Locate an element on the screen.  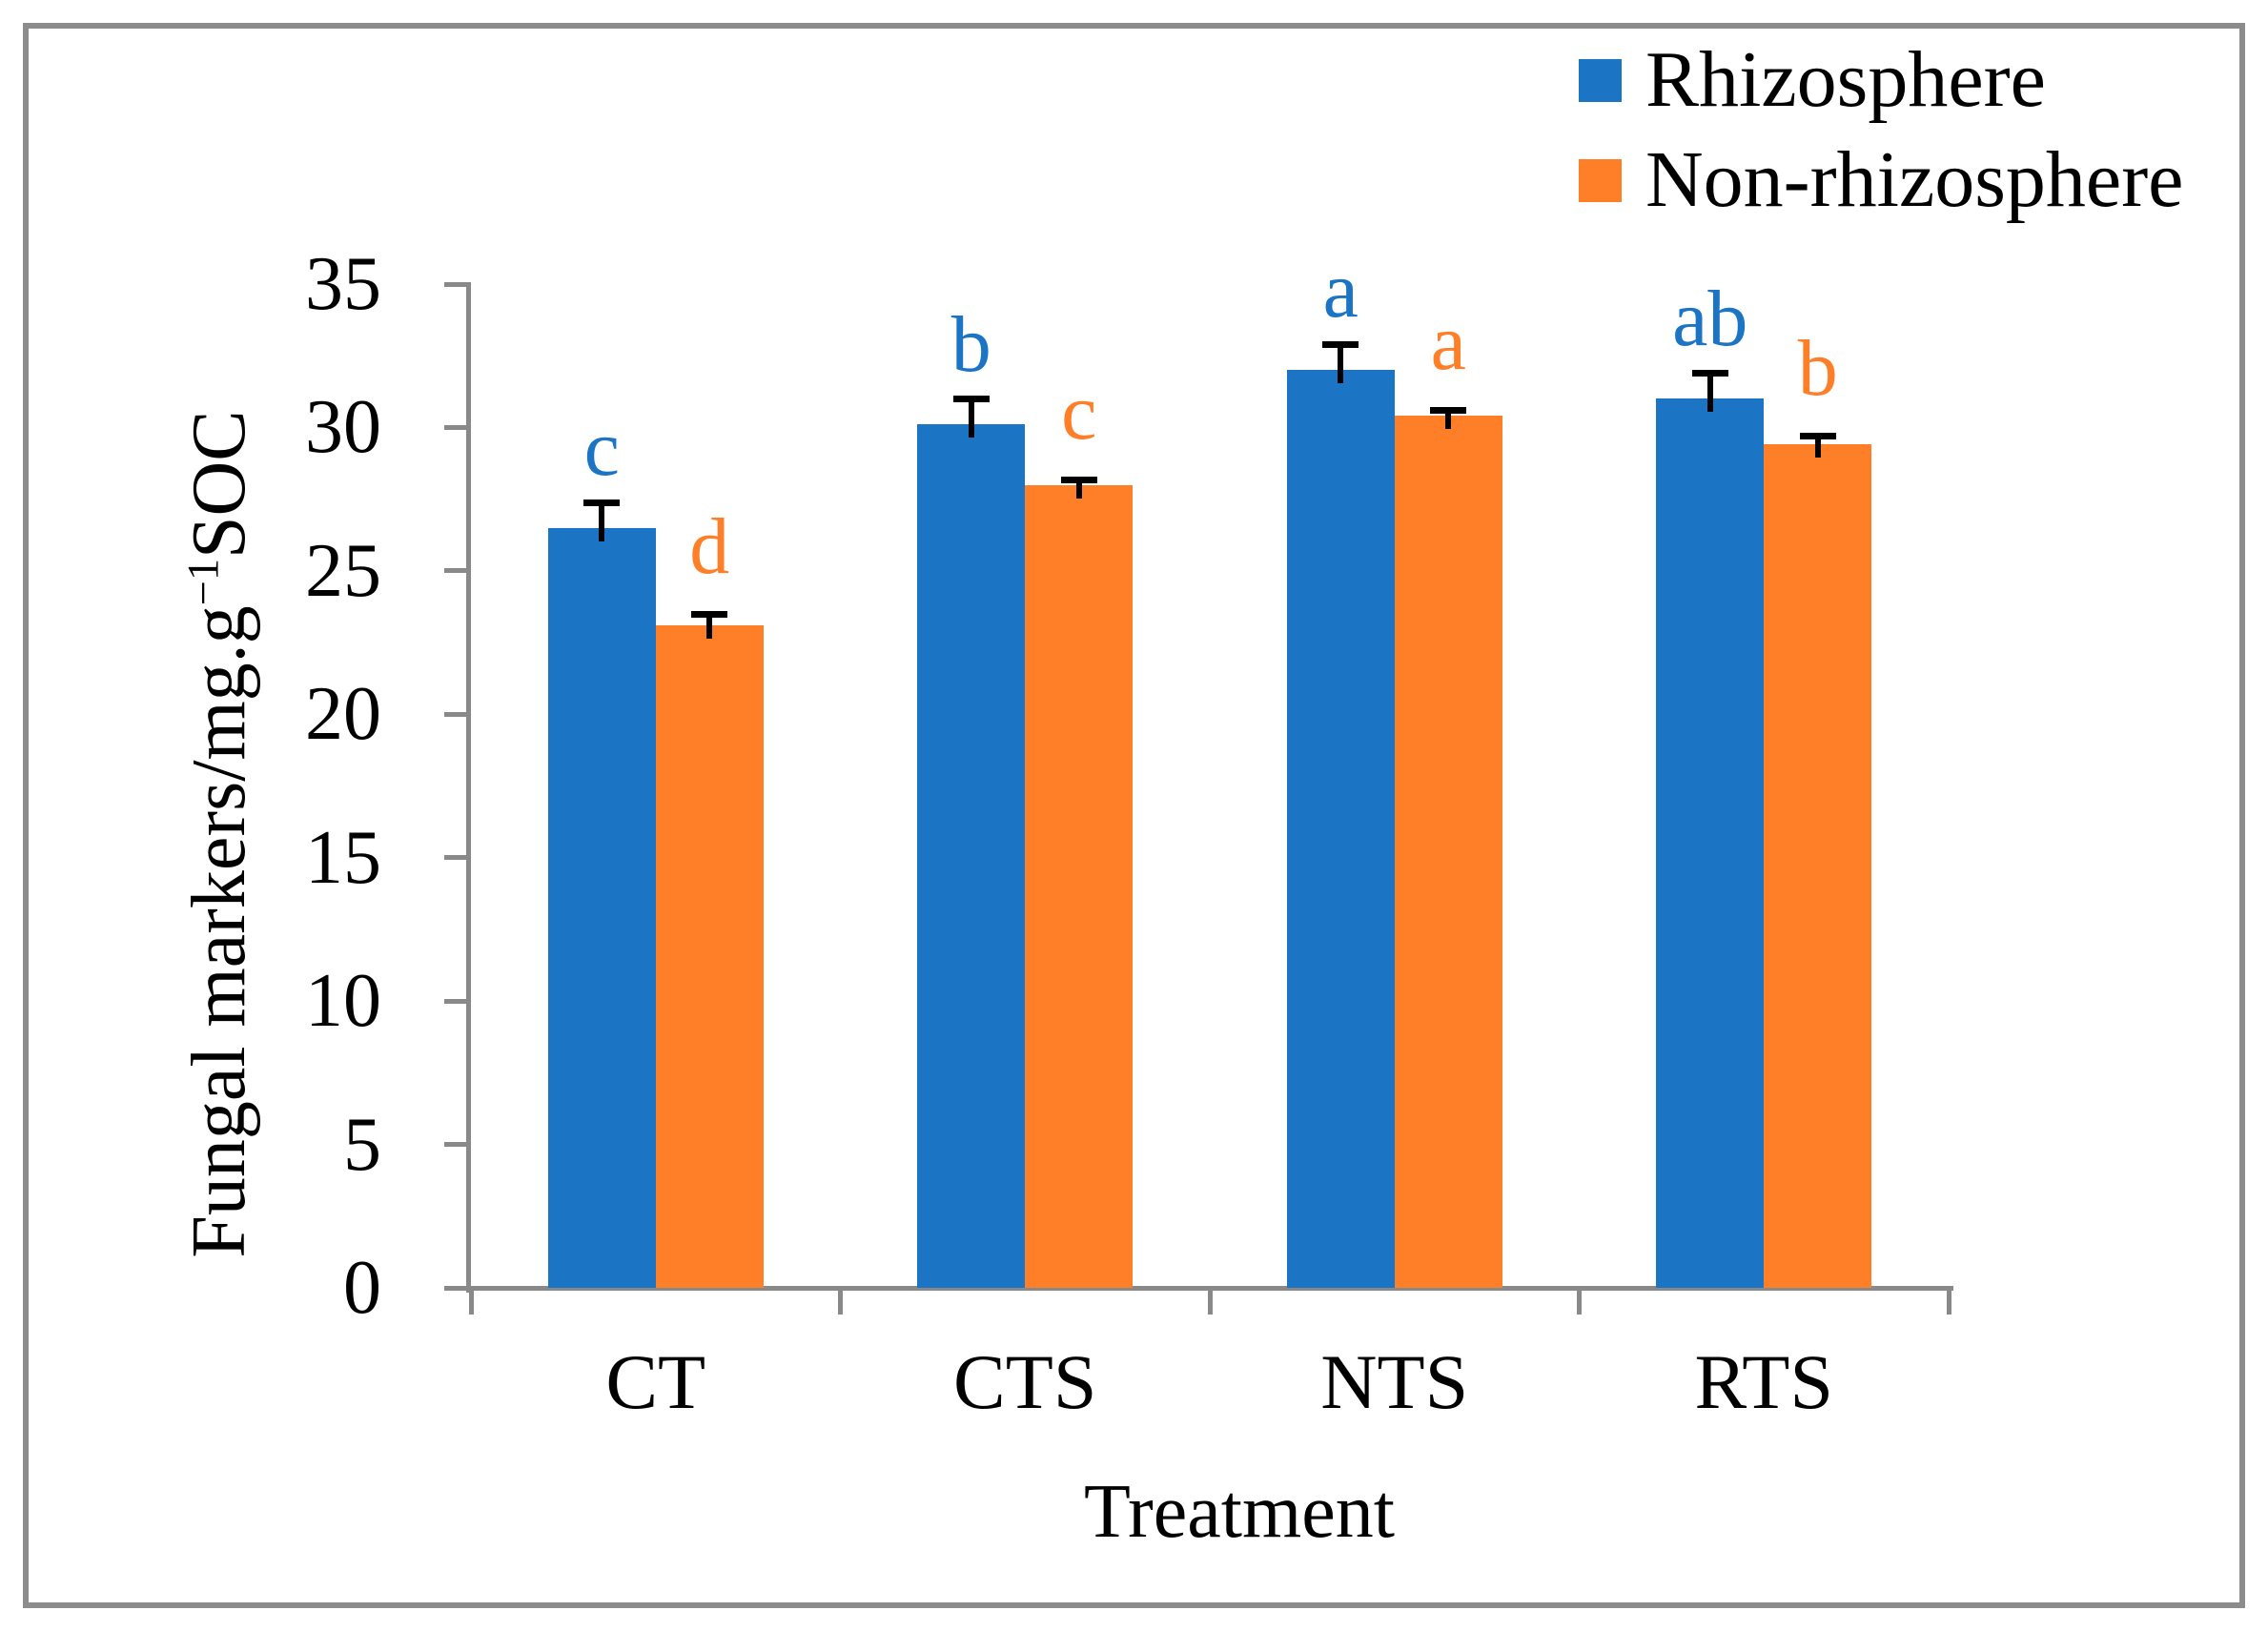
bar-rhizosphere-cts is located at coordinates (971, 856).